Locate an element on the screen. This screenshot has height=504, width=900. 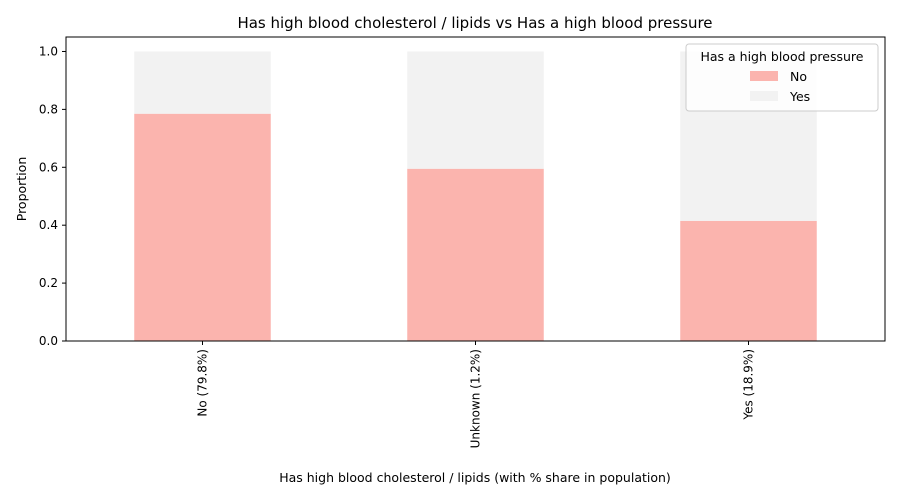
legend-box is located at coordinates (782, 77).